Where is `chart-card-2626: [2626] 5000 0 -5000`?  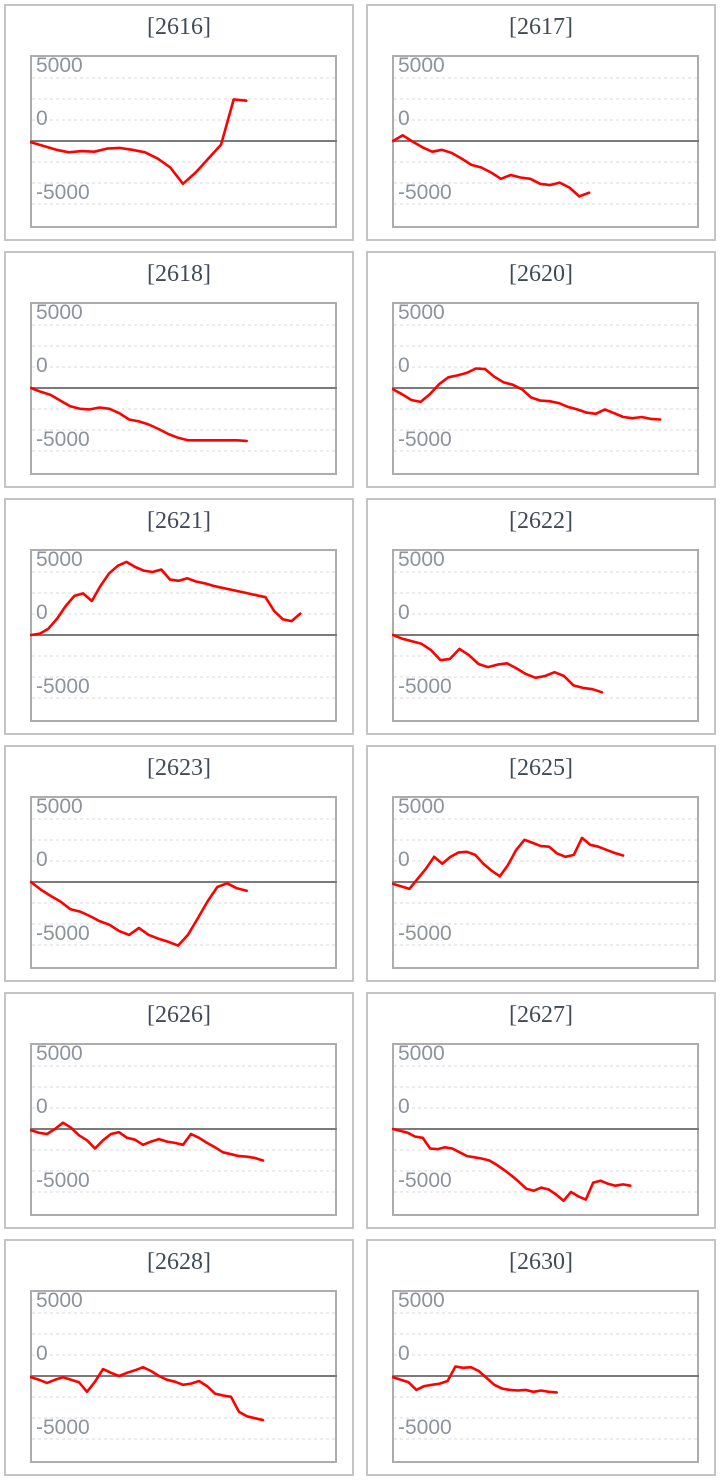
chart-card-2626: [2626] 5000 0 -5000 is located at coordinates (179, 1110).